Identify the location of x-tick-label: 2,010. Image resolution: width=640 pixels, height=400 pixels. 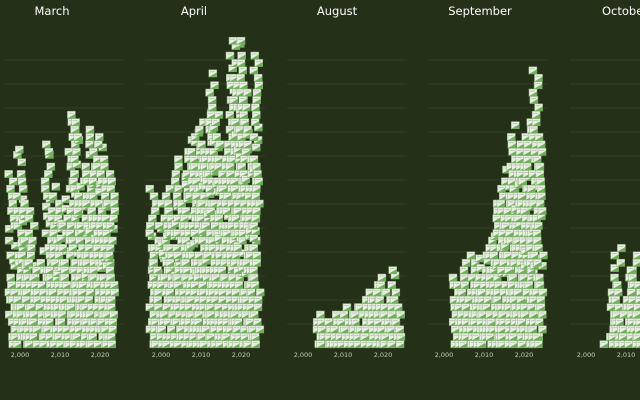
(626, 355).